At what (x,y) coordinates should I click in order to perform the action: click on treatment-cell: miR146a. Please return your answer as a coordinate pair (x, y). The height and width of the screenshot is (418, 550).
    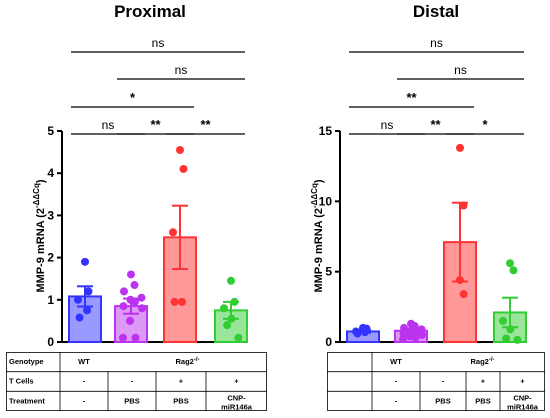
    Looking at the image, I should click on (523, 406).